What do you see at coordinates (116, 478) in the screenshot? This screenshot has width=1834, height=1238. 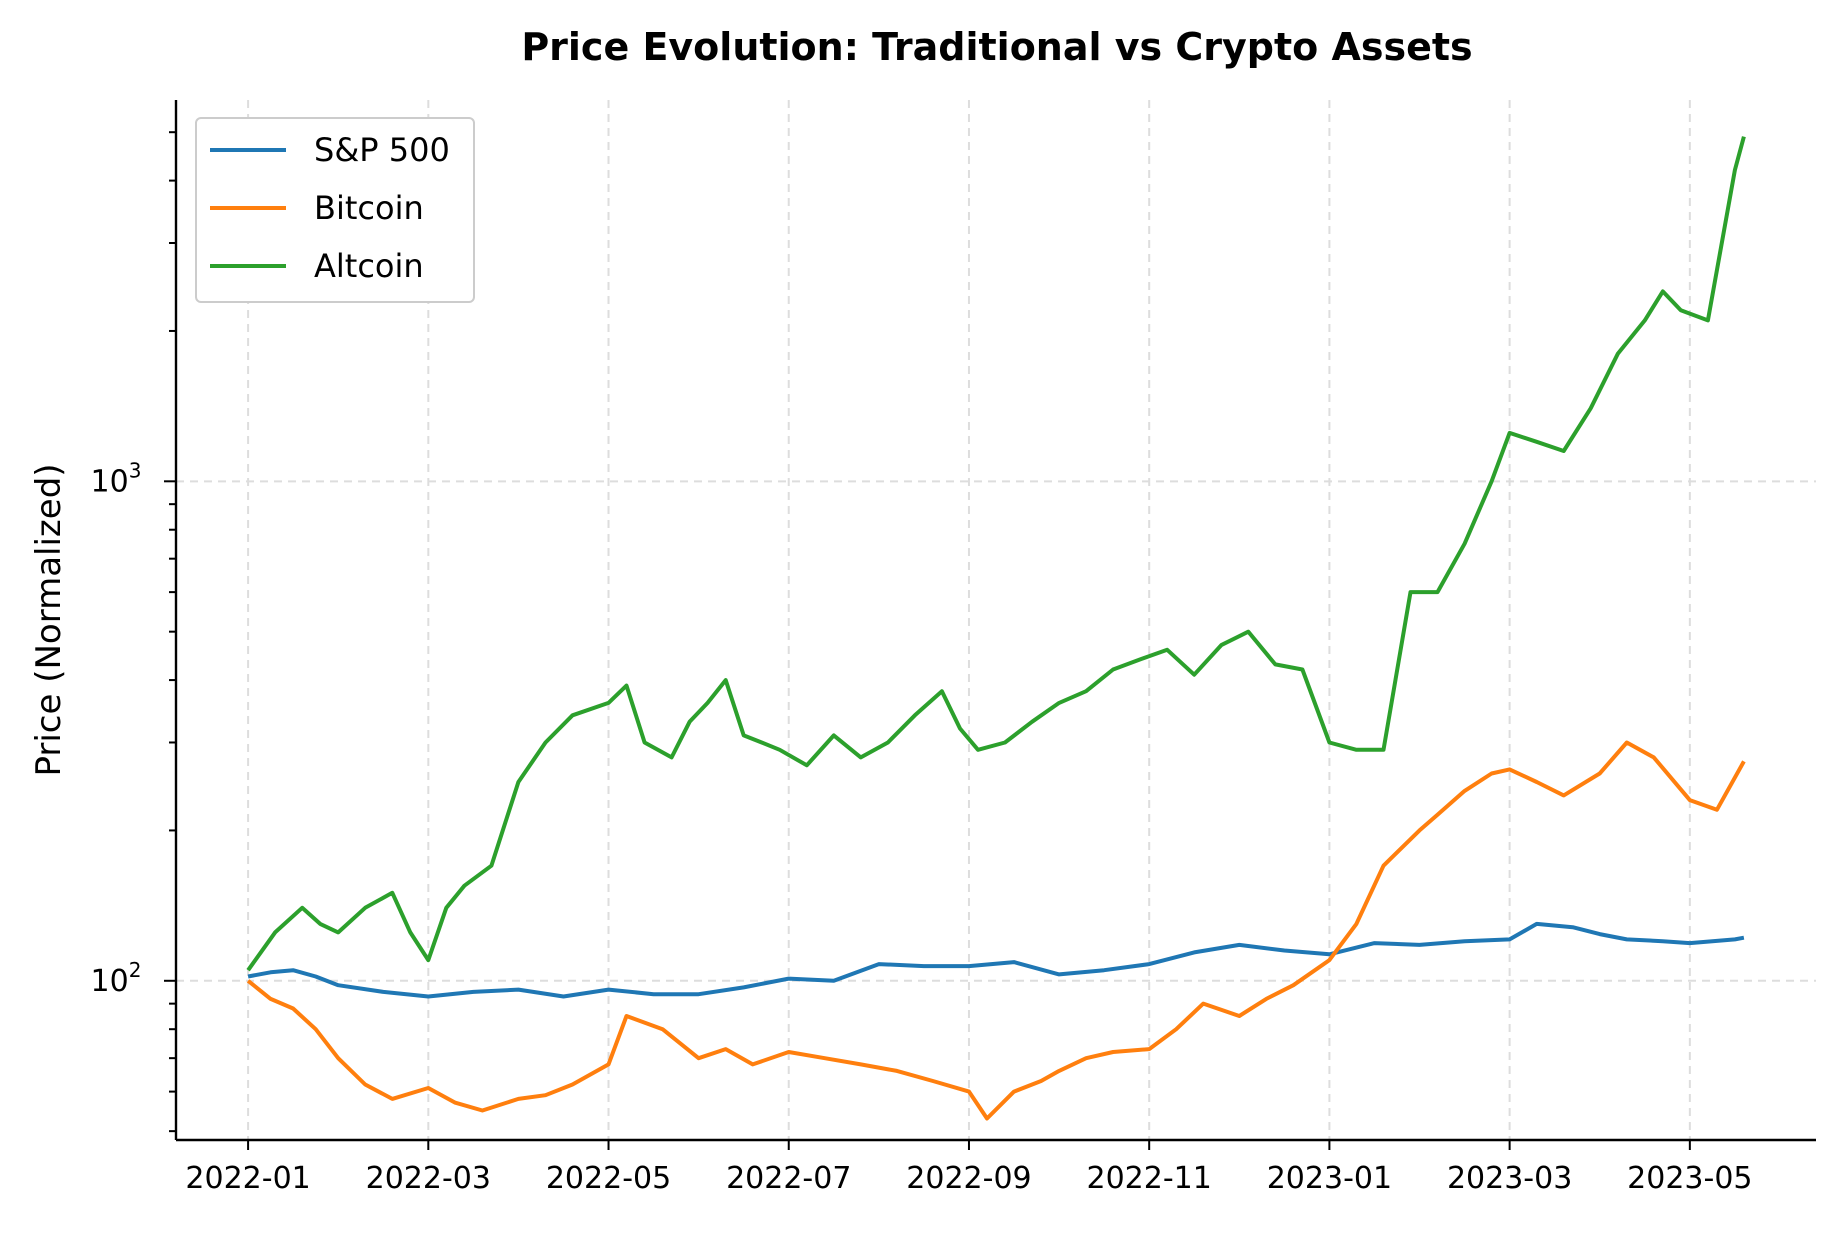 I see `y-tick-label: 10³` at bounding box center [116, 478].